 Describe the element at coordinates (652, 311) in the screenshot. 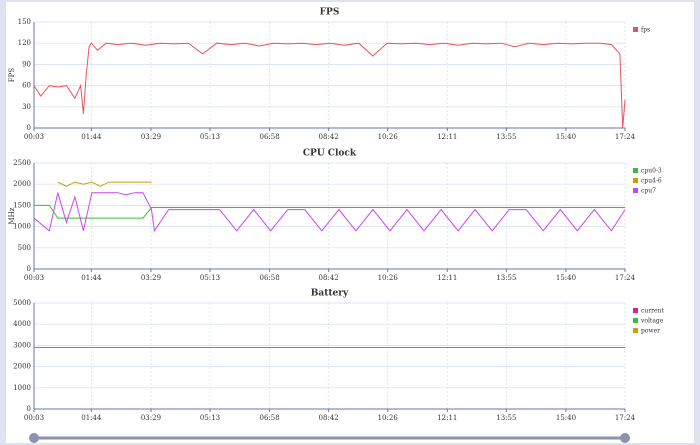

I see `legend-label: current` at that location.